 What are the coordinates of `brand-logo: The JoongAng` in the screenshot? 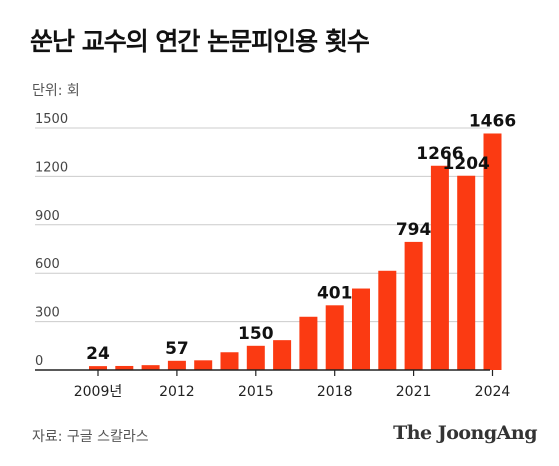 It's located at (465, 433).